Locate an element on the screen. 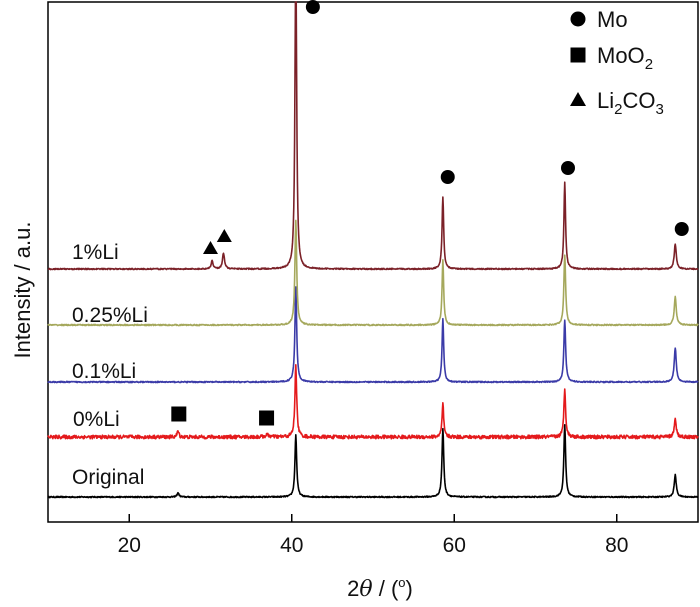 The image size is (700, 607). x-label-sep: / ( is located at coordinates (386, 588).